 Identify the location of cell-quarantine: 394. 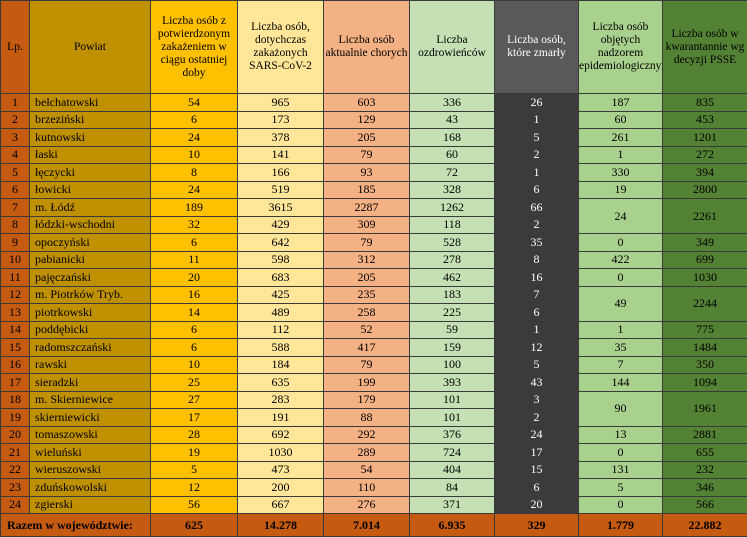
(705, 173).